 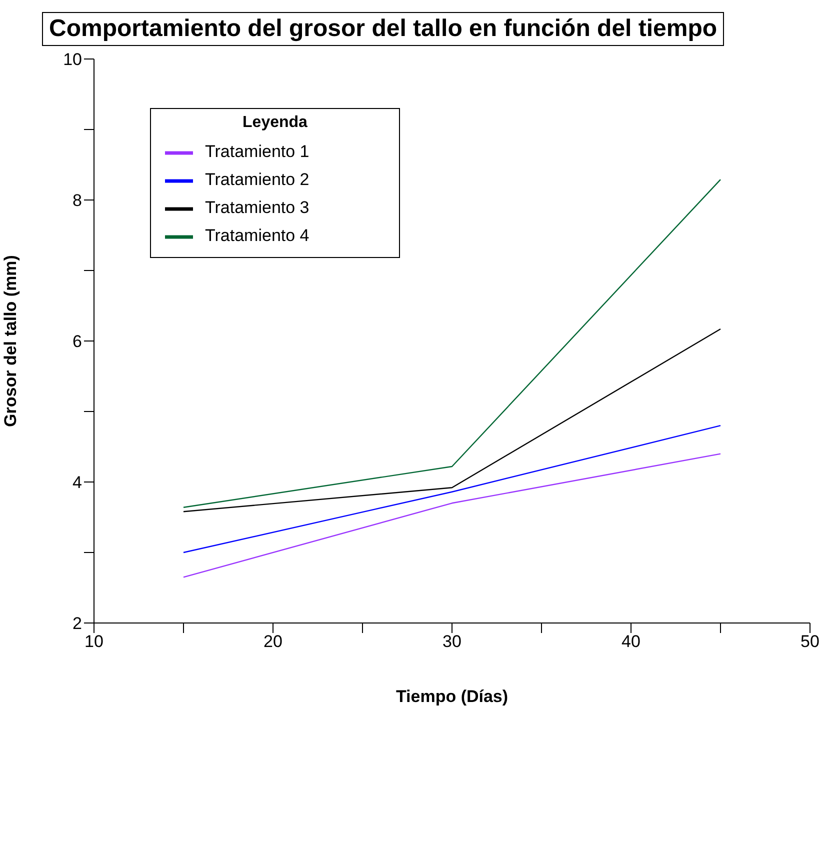 What do you see at coordinates (273, 642) in the screenshot?
I see `x-tick-label: 20` at bounding box center [273, 642].